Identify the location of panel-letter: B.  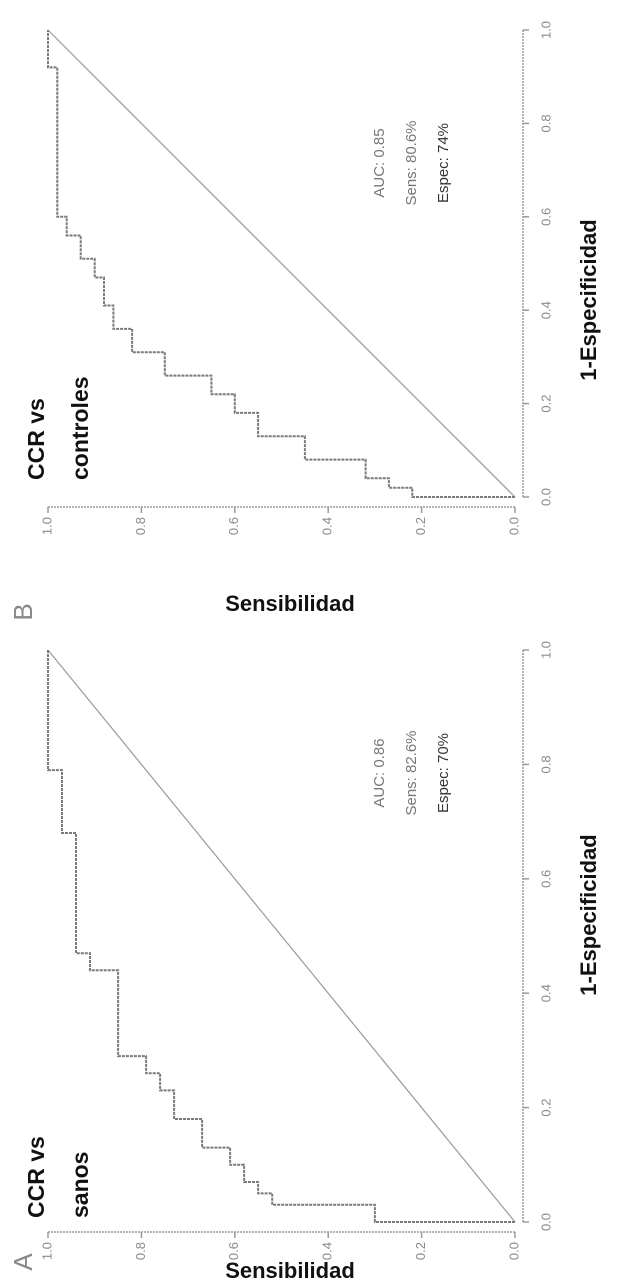
(23, 611).